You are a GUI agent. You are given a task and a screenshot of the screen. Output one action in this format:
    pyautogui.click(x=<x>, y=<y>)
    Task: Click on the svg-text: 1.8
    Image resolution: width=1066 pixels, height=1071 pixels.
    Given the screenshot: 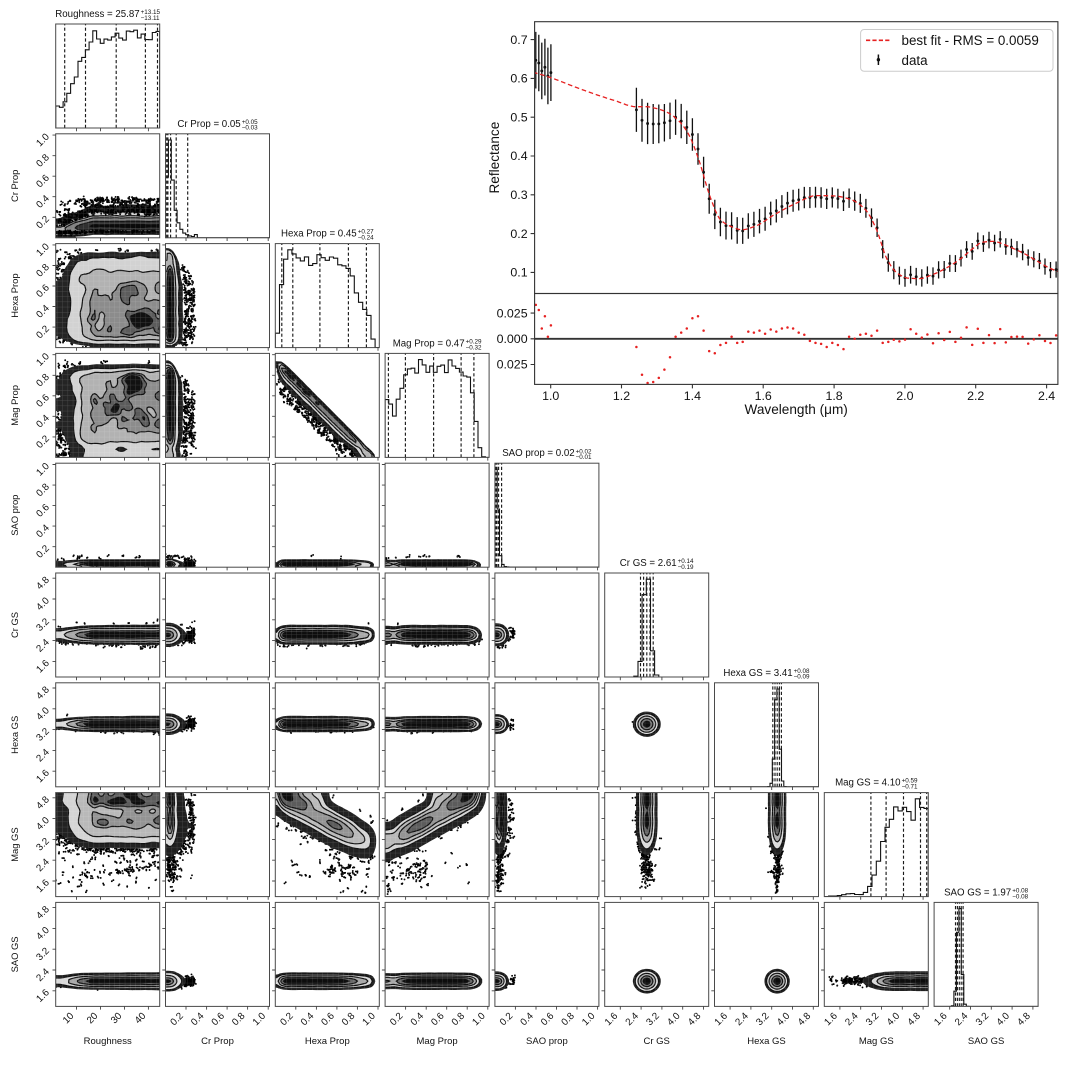 What is the action you would take?
    pyautogui.click(x=833, y=396)
    